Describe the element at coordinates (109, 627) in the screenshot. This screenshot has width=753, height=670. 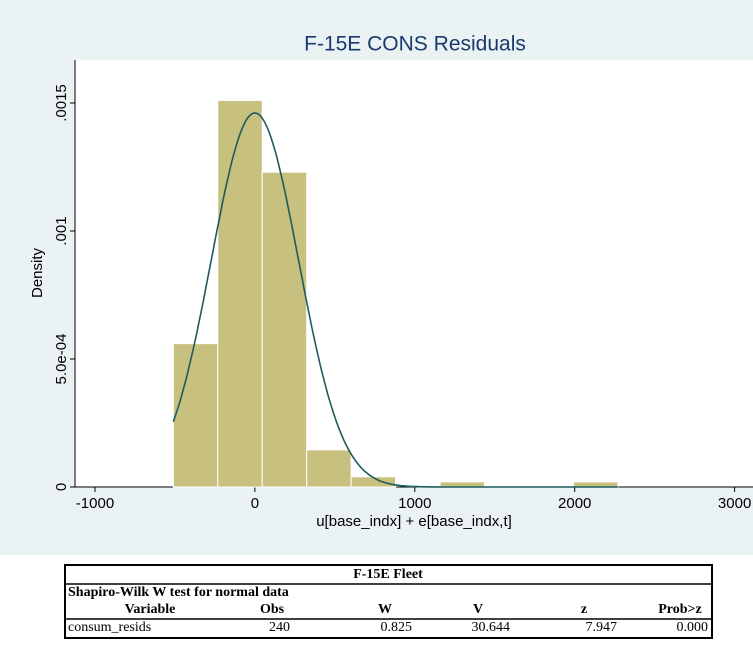
I see `table-cell: consum_resids` at that location.